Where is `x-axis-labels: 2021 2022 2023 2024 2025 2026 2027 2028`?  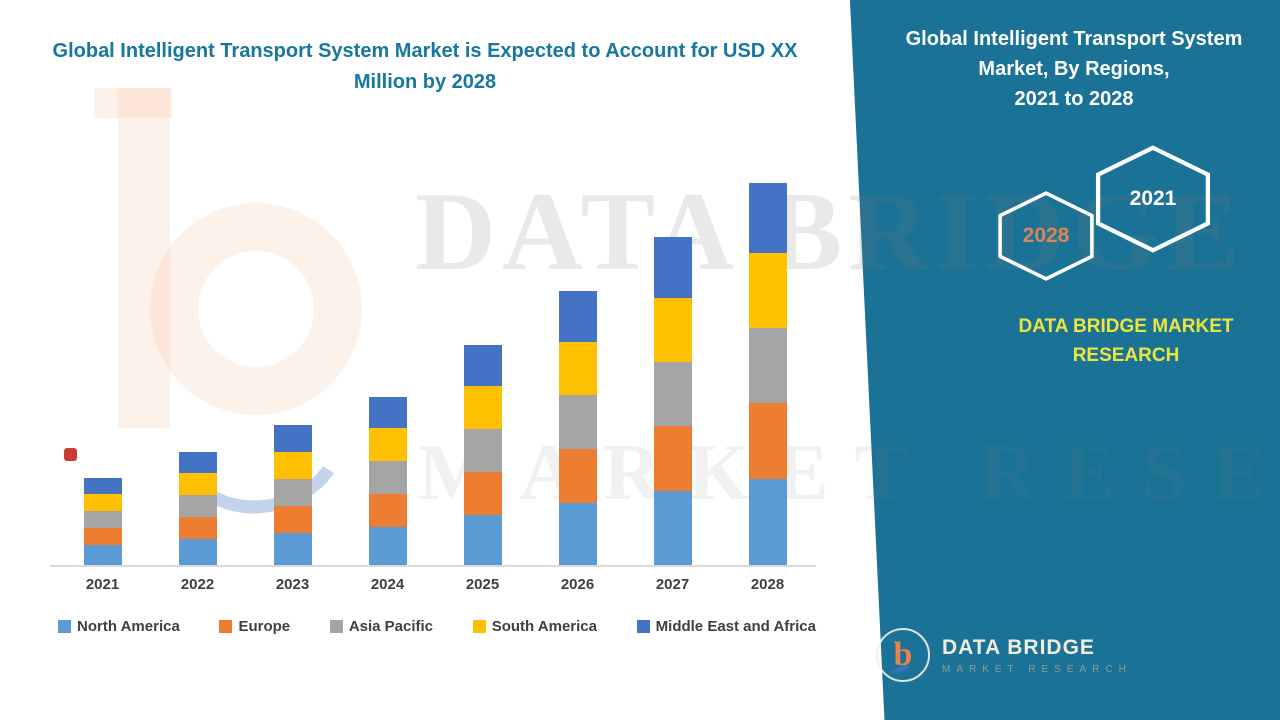
x-axis-labels: 2021 2022 2023 2024 2025 2026 2027 2028 is located at coordinates (435, 584).